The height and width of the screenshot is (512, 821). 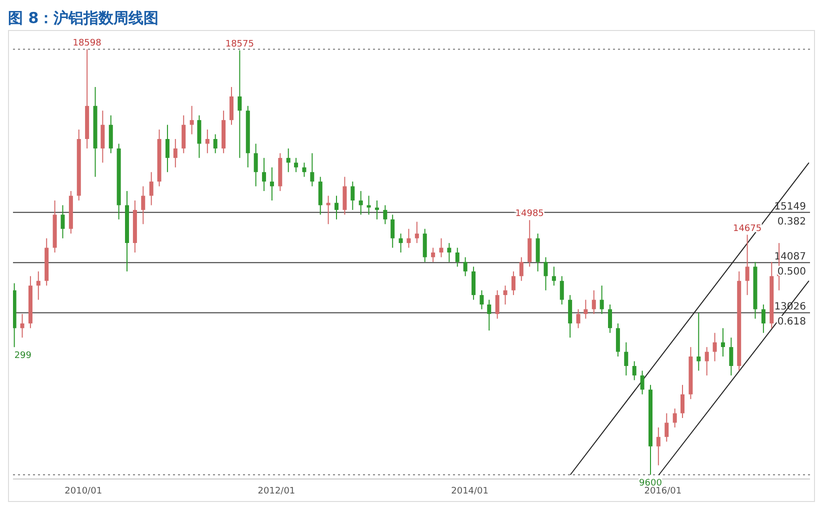 What do you see at coordinates (87, 43) in the screenshot?
I see `annotation: 18598` at bounding box center [87, 43].